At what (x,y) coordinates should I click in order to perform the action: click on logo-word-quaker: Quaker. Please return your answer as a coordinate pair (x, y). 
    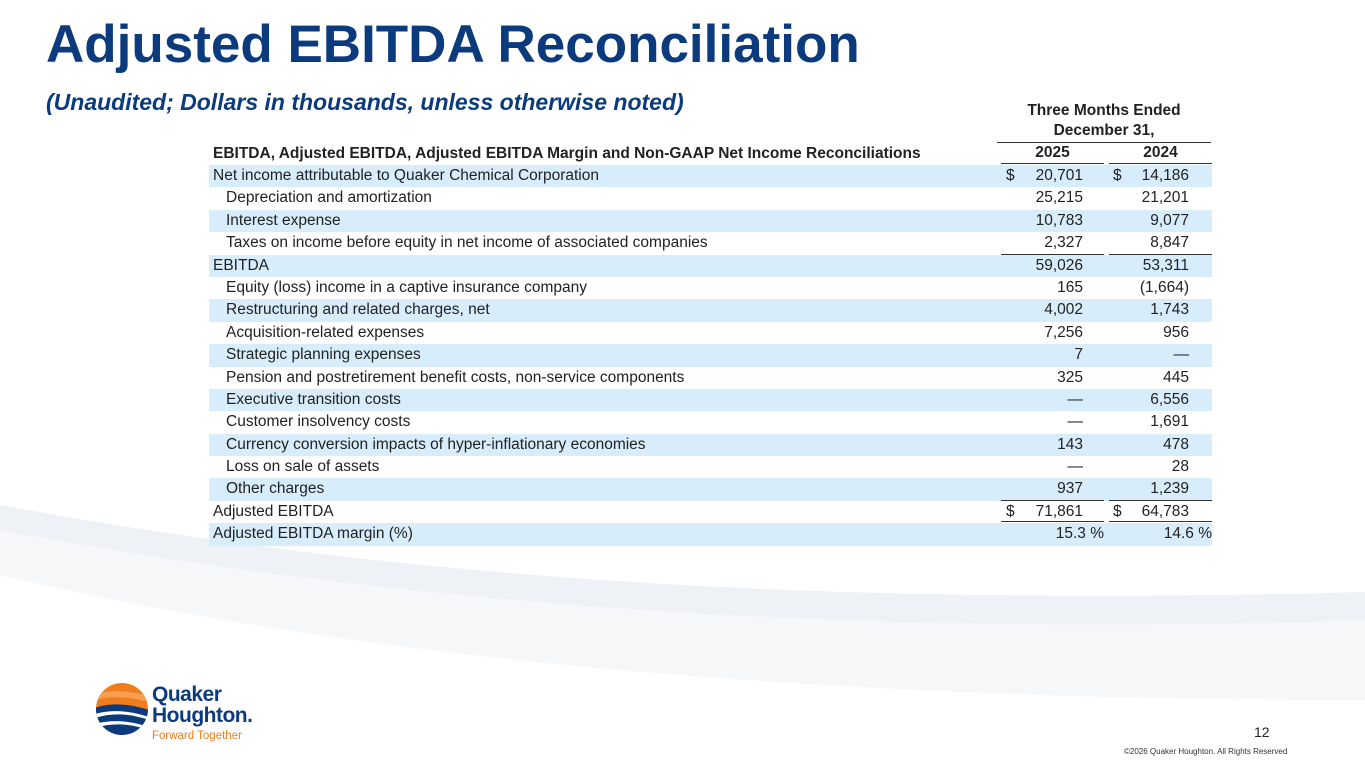
    Looking at the image, I should click on (187, 694).